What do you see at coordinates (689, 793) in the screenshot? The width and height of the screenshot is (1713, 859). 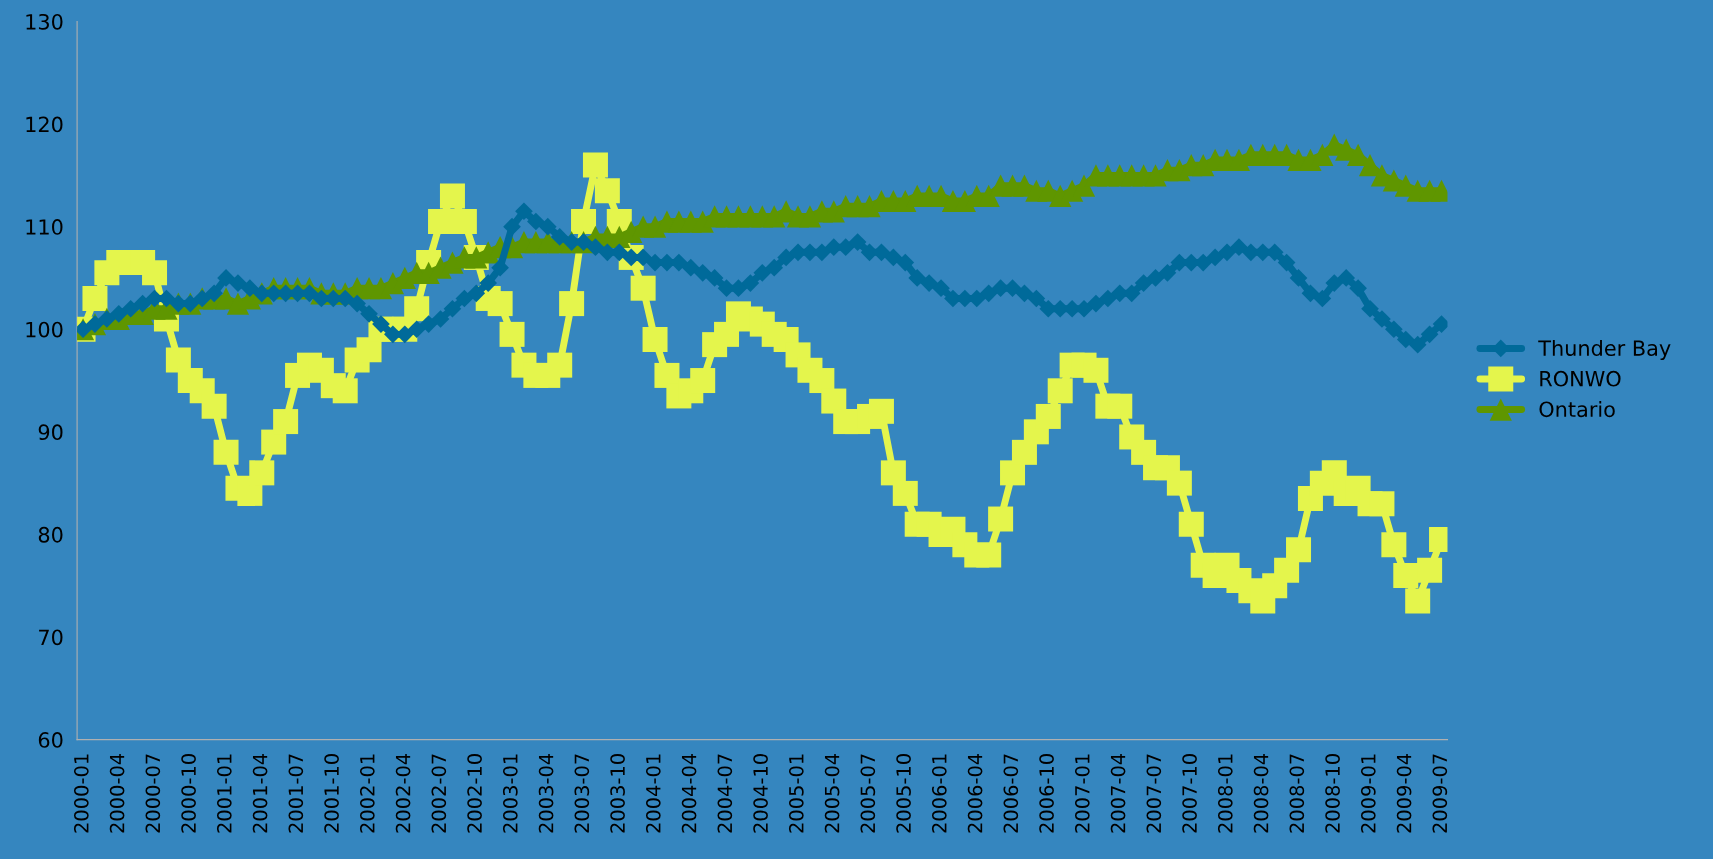 I see `x-tick-label: 2004-04` at bounding box center [689, 793].